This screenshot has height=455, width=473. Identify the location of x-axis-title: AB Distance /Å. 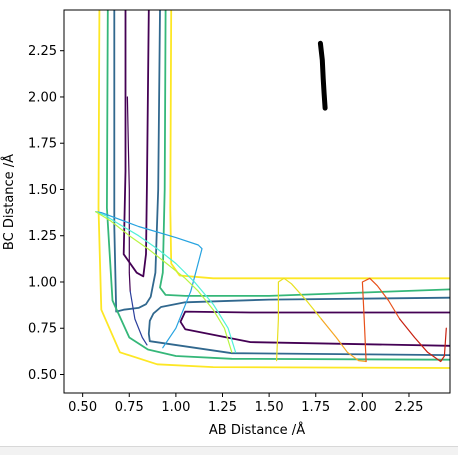
(257, 430).